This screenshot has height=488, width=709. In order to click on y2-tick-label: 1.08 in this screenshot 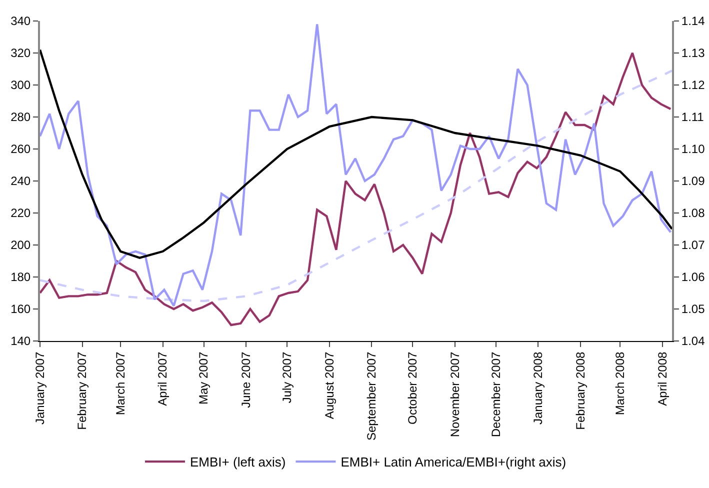, I will do `click(693, 213)`.